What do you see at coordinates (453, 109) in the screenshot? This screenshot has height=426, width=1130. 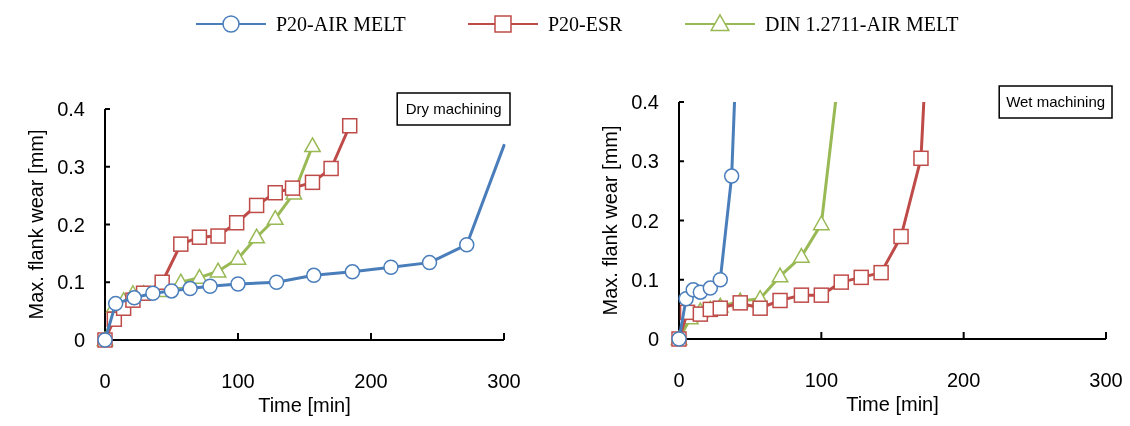 I see `annotation: Dry machining` at bounding box center [453, 109].